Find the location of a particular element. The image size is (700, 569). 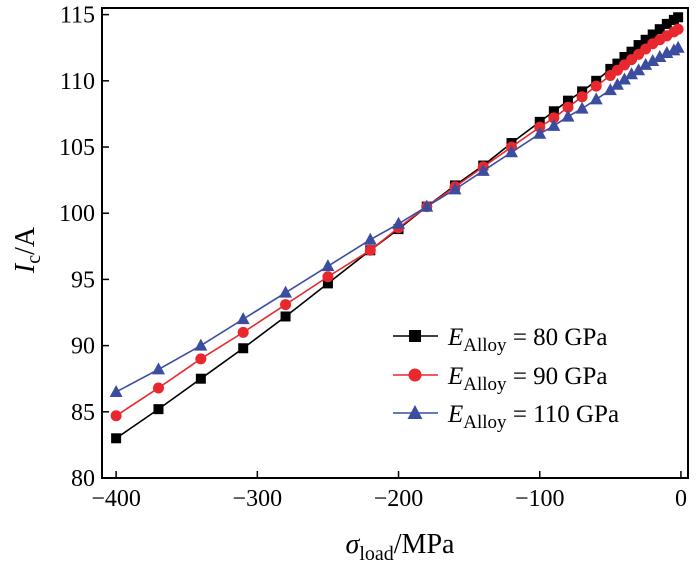

y-tick-label: 115 is located at coordinates (77, 16).